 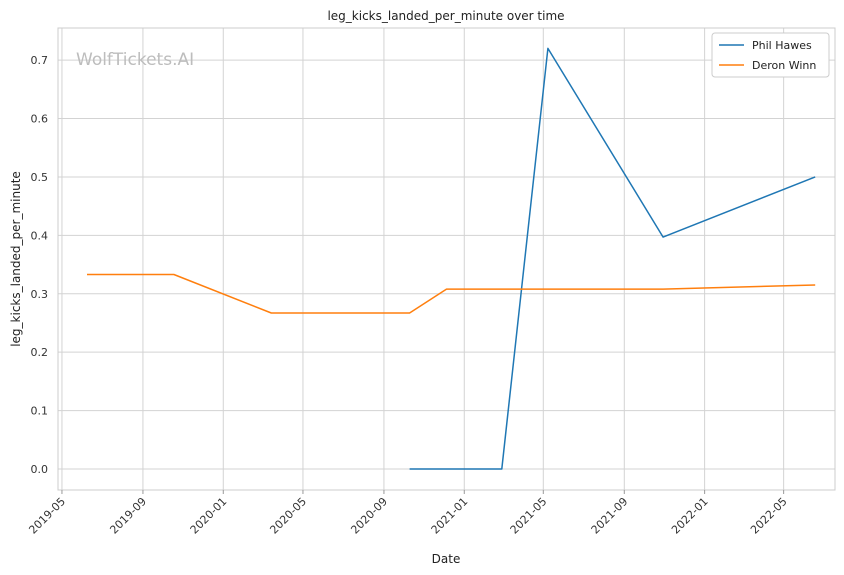 I want to click on legend-label-phil-hawes: Phil Hawes, so click(x=782, y=45).